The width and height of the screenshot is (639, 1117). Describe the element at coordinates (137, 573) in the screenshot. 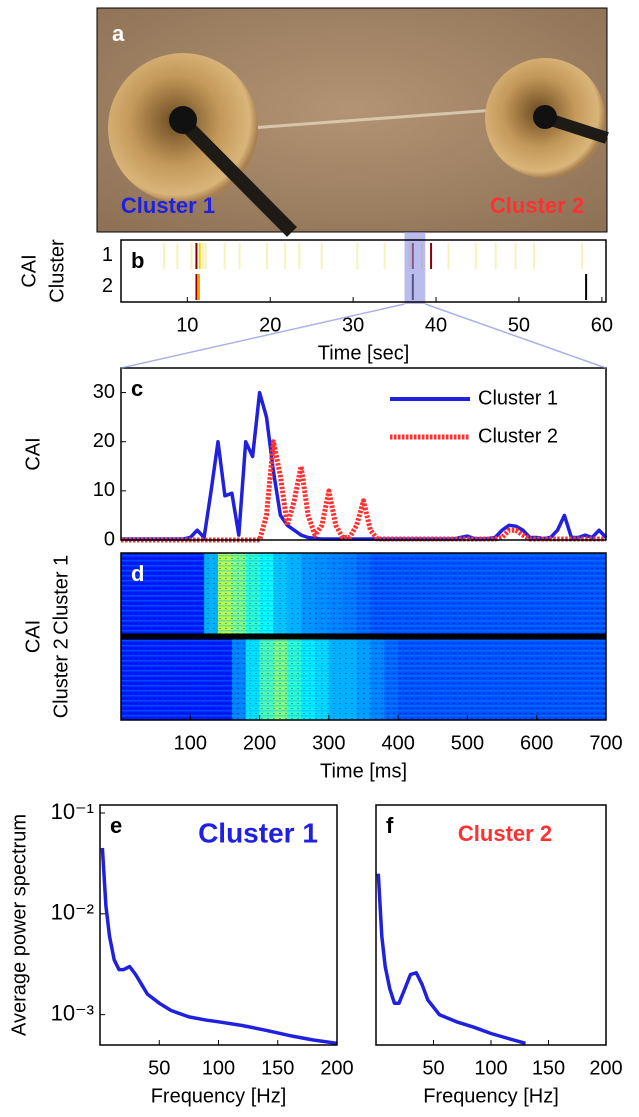

I see `panel-label: d` at that location.